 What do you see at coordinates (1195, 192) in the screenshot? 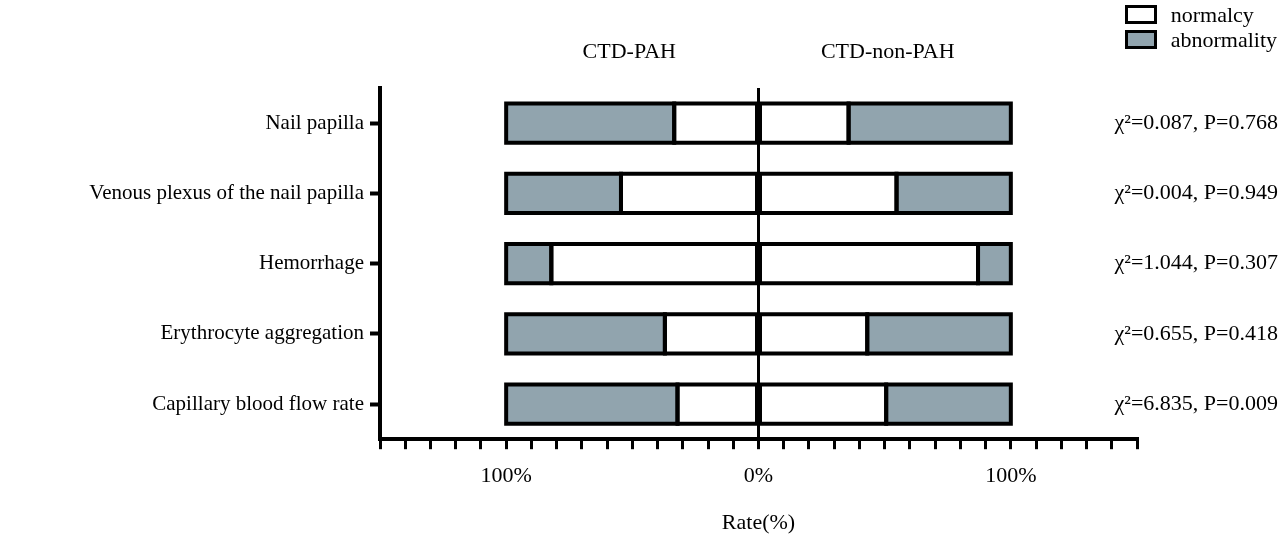
I see `annotation: χ²=0.004, P=0.949` at bounding box center [1195, 192].